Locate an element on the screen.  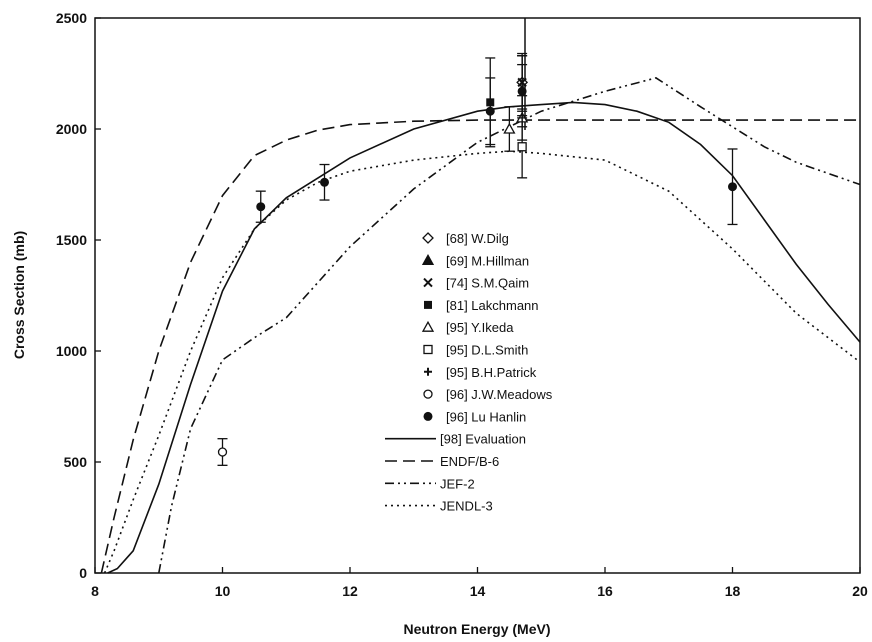
x-tick-label: 20 is located at coordinates (860, 591).